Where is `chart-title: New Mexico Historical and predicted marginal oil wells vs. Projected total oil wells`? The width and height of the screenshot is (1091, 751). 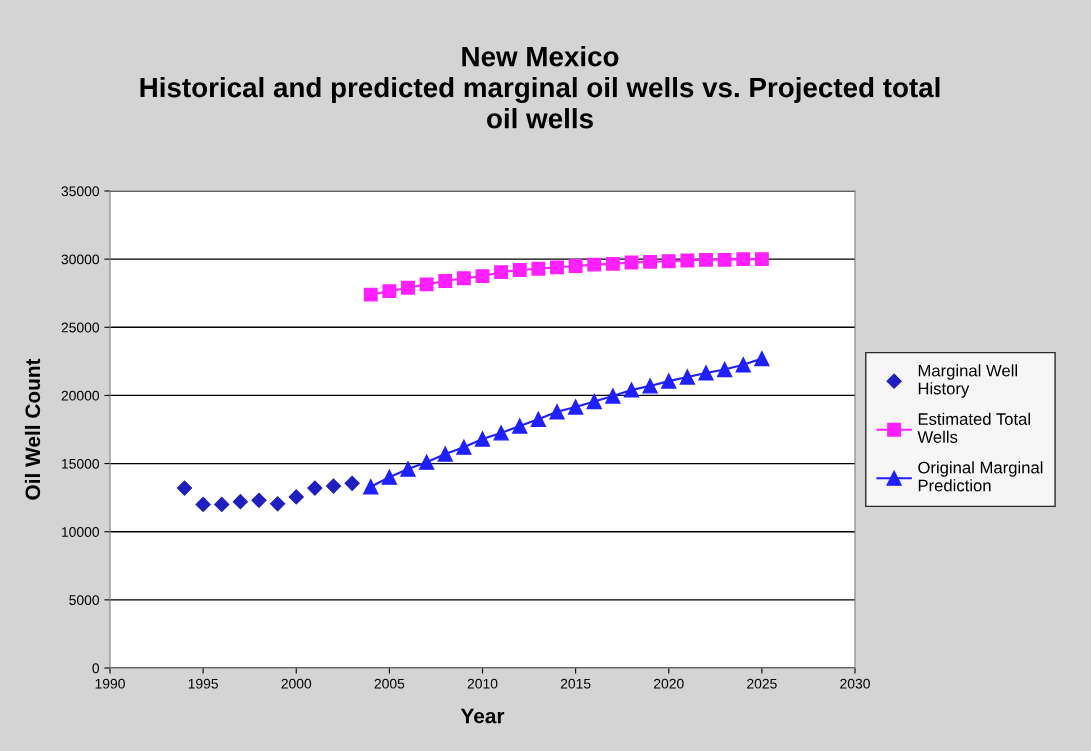 chart-title: New Mexico Historical and predicted marginal oil wells vs. Projected total oil wells is located at coordinates (540, 87).